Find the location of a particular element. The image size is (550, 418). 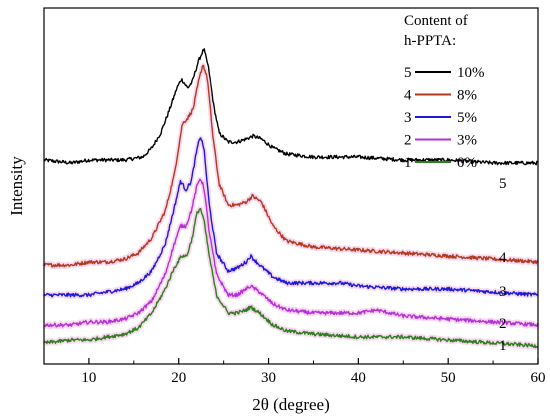

legend-label-2: 3% is located at coordinates (467, 141).